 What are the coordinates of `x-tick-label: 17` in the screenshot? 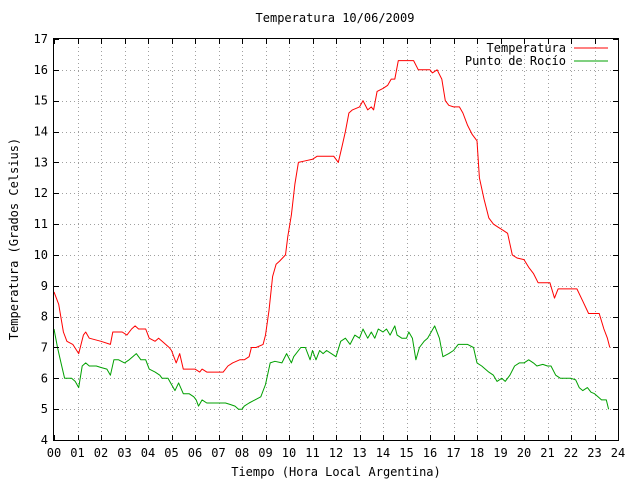 It's located at (453, 453).